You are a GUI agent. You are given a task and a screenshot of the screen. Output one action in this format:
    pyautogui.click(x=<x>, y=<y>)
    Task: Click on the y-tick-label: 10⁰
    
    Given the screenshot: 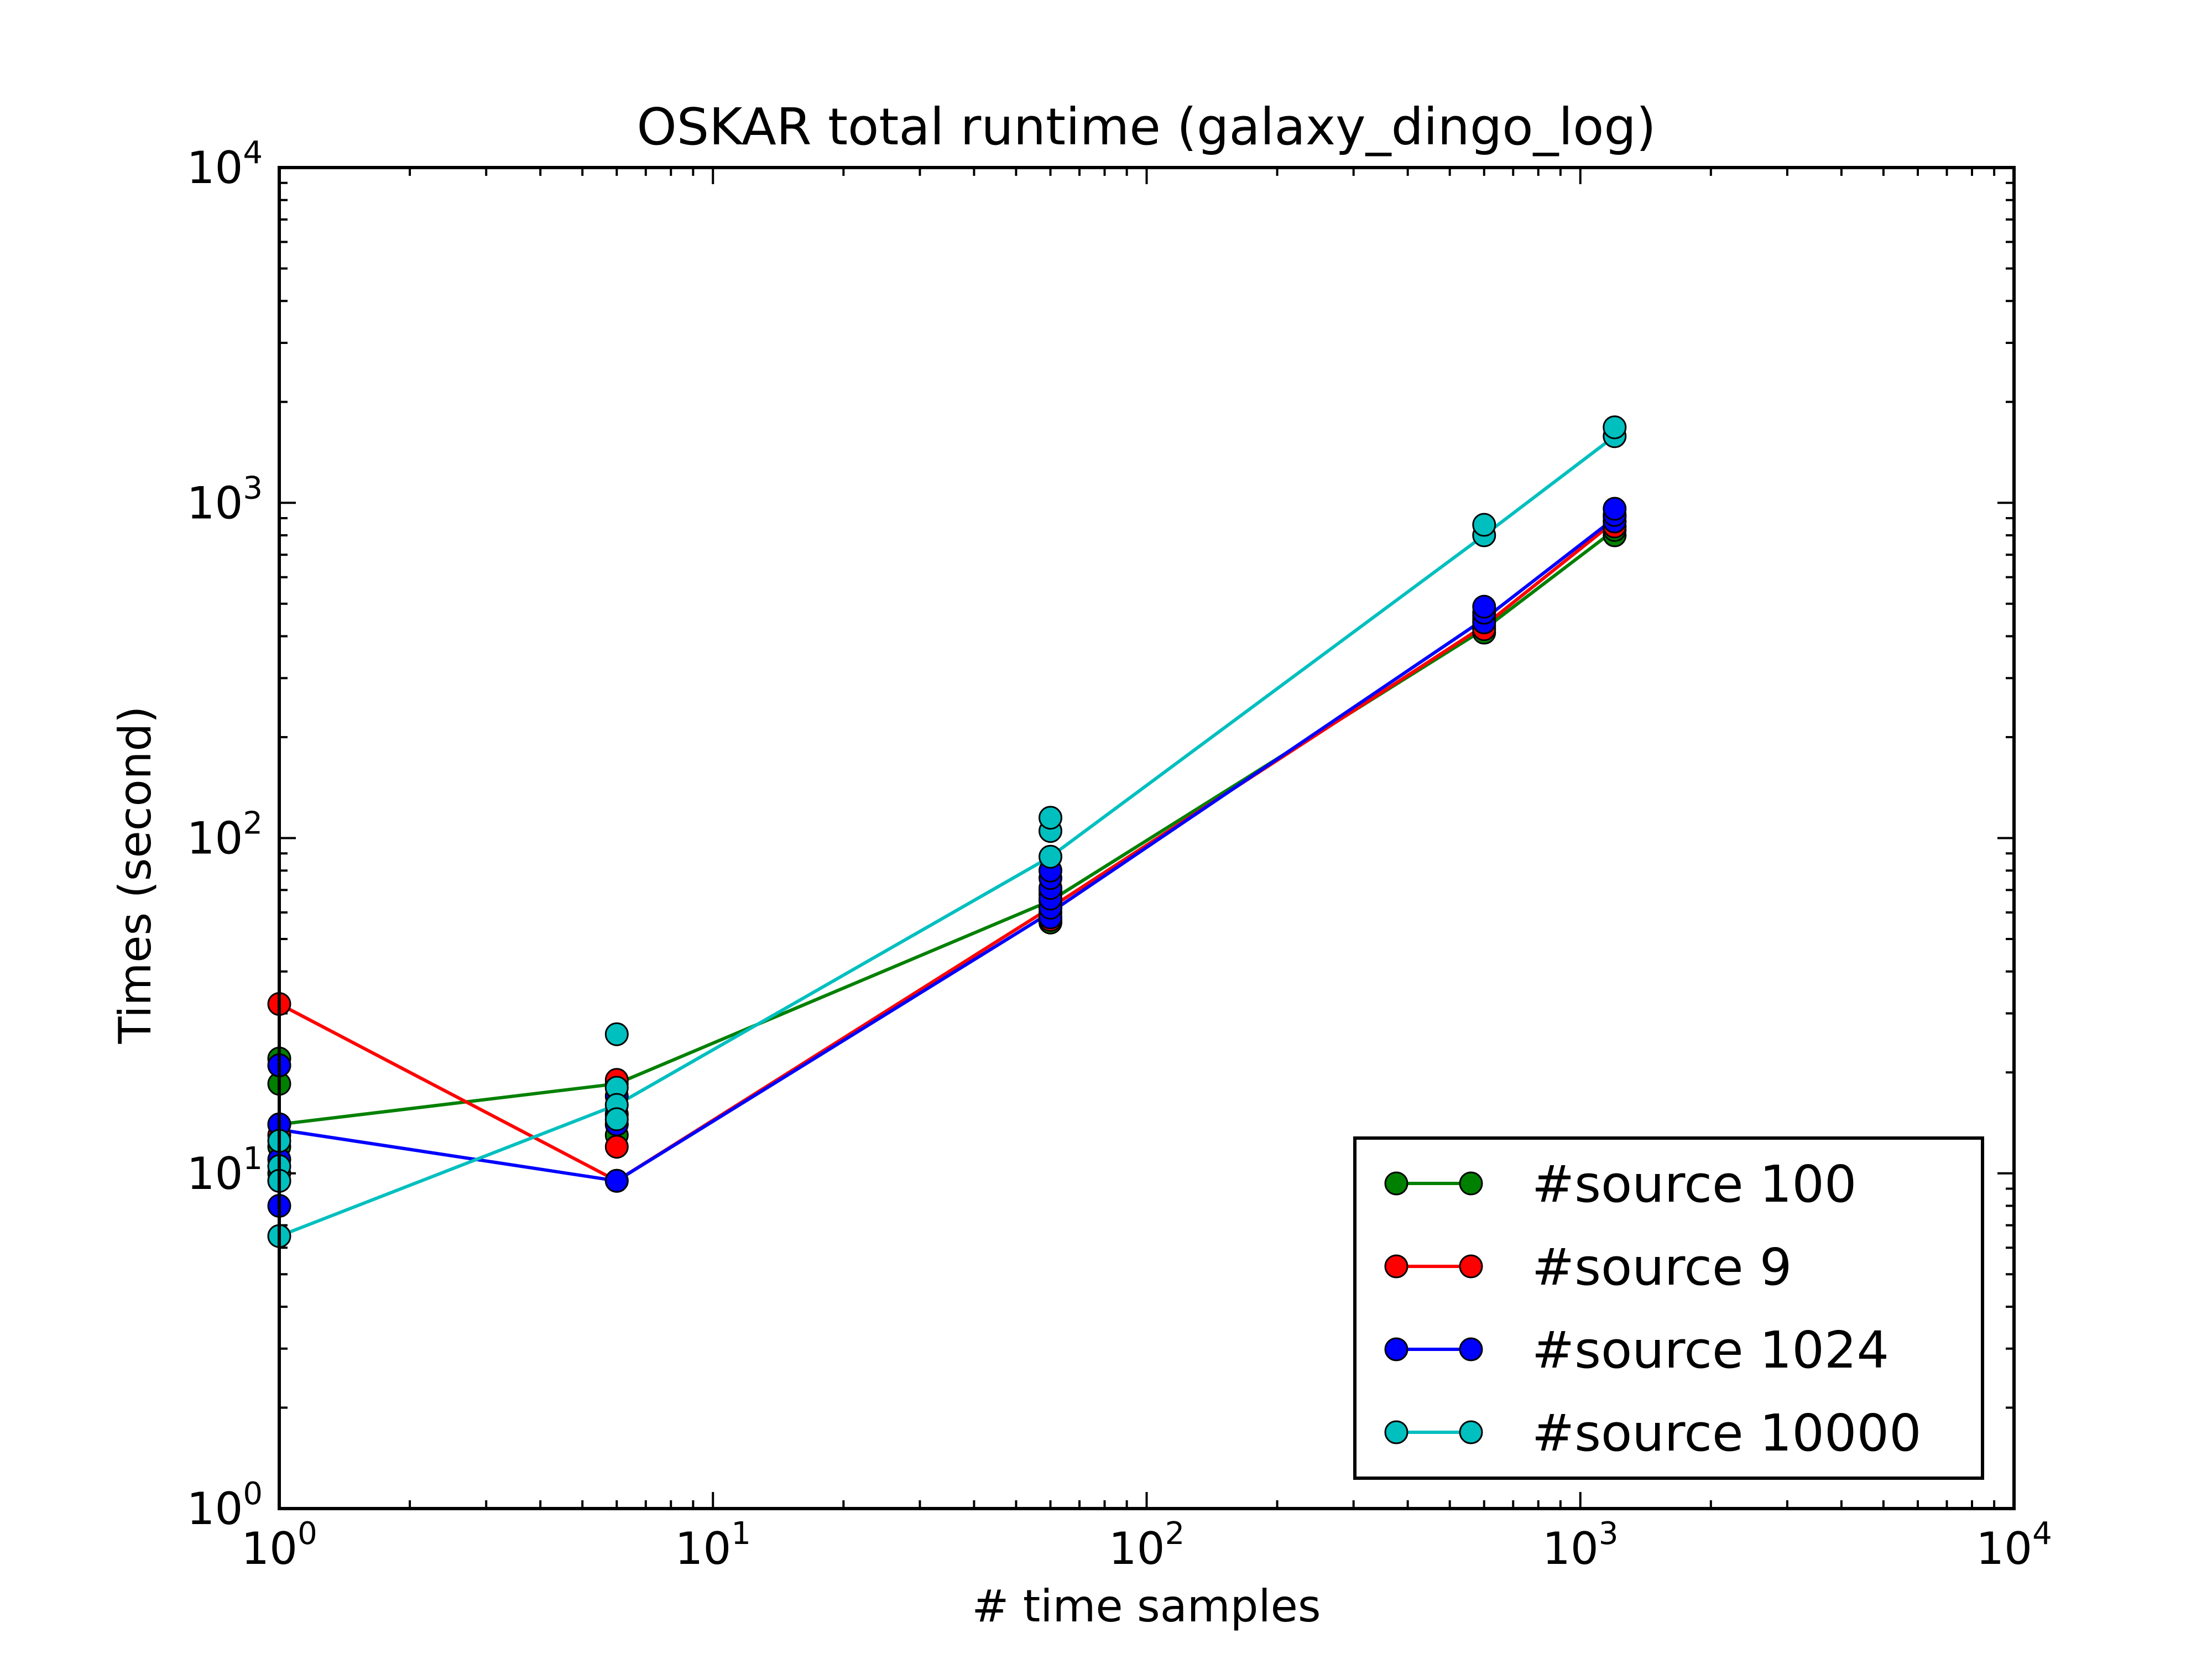 What is the action you would take?
    pyautogui.click(x=225, y=1506)
    